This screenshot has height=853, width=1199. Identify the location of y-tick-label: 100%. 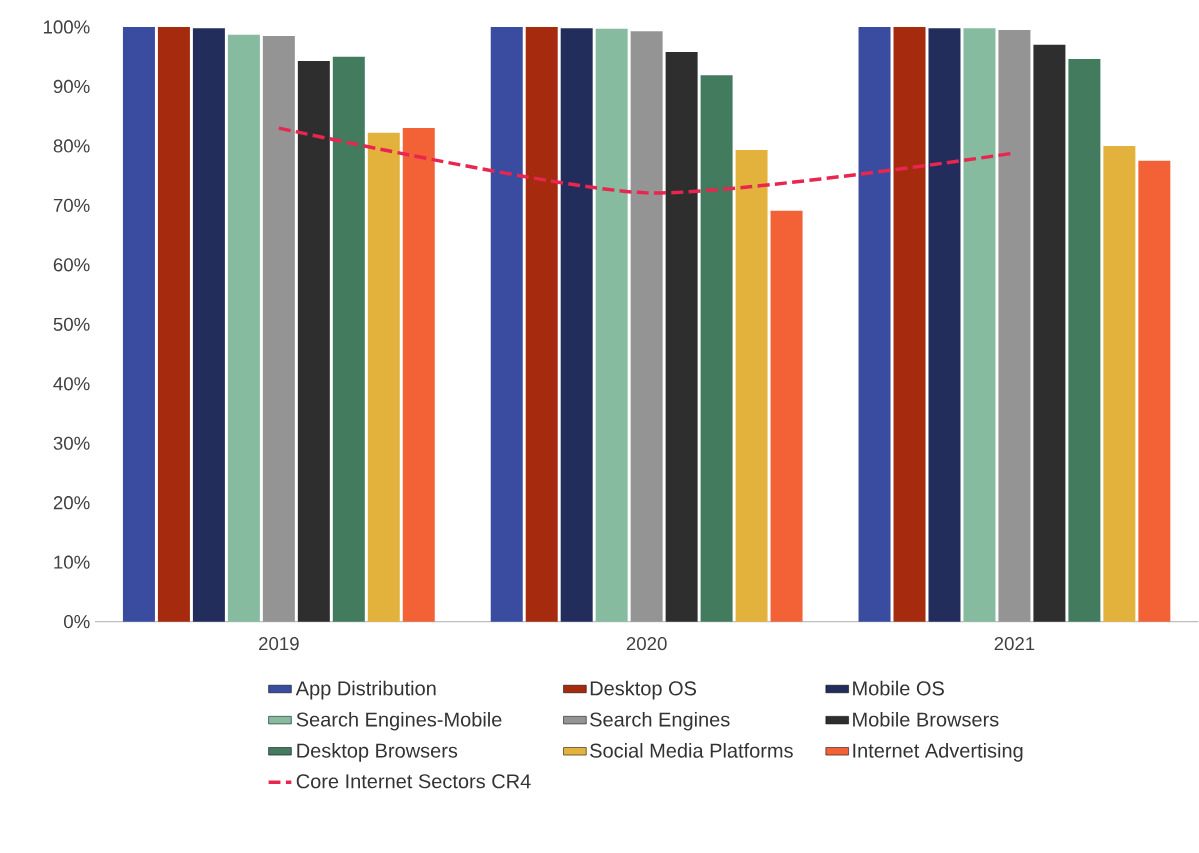
(66, 27).